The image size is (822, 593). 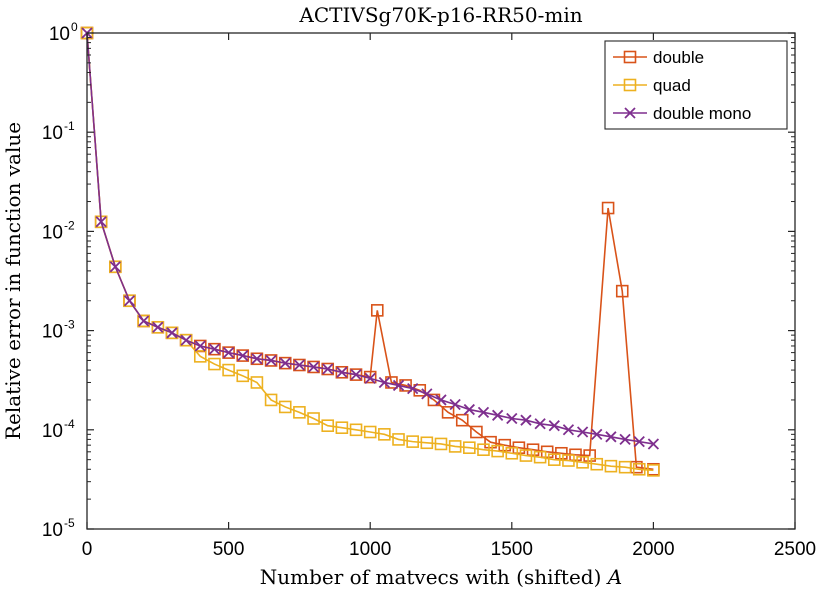 I want to click on x-axis-label-text: Number of matvecs with (shifted), so click(x=434, y=577).